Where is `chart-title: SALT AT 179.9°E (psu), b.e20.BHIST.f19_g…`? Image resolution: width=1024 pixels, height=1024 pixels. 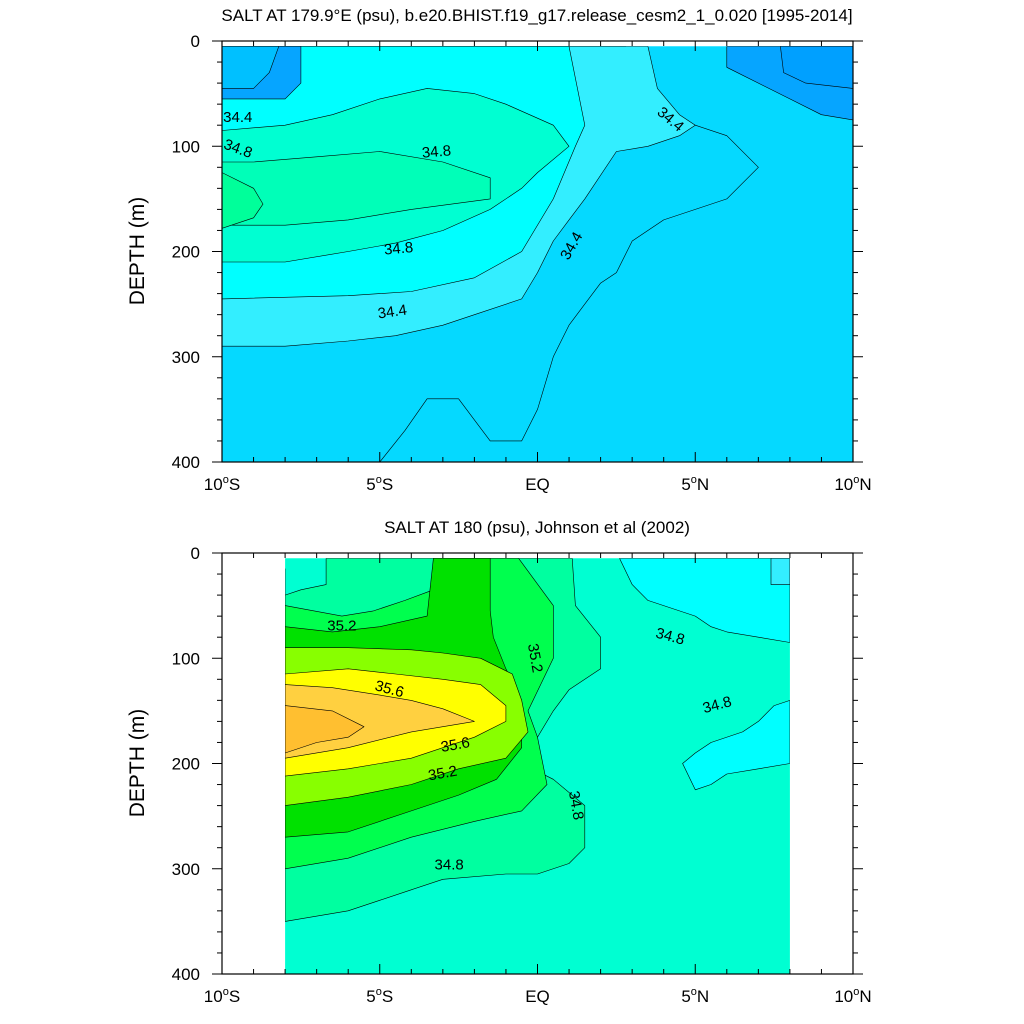
chart-title: SALT AT 179.9°E (psu), b.e20.BHIST.f19_g… is located at coordinates (536, 15).